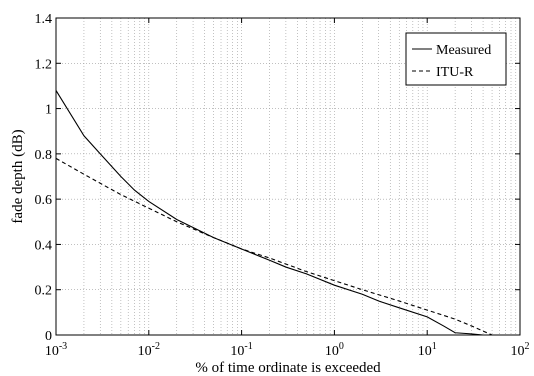  I want to click on x-tick-label: 10⁻³, so click(56, 350).